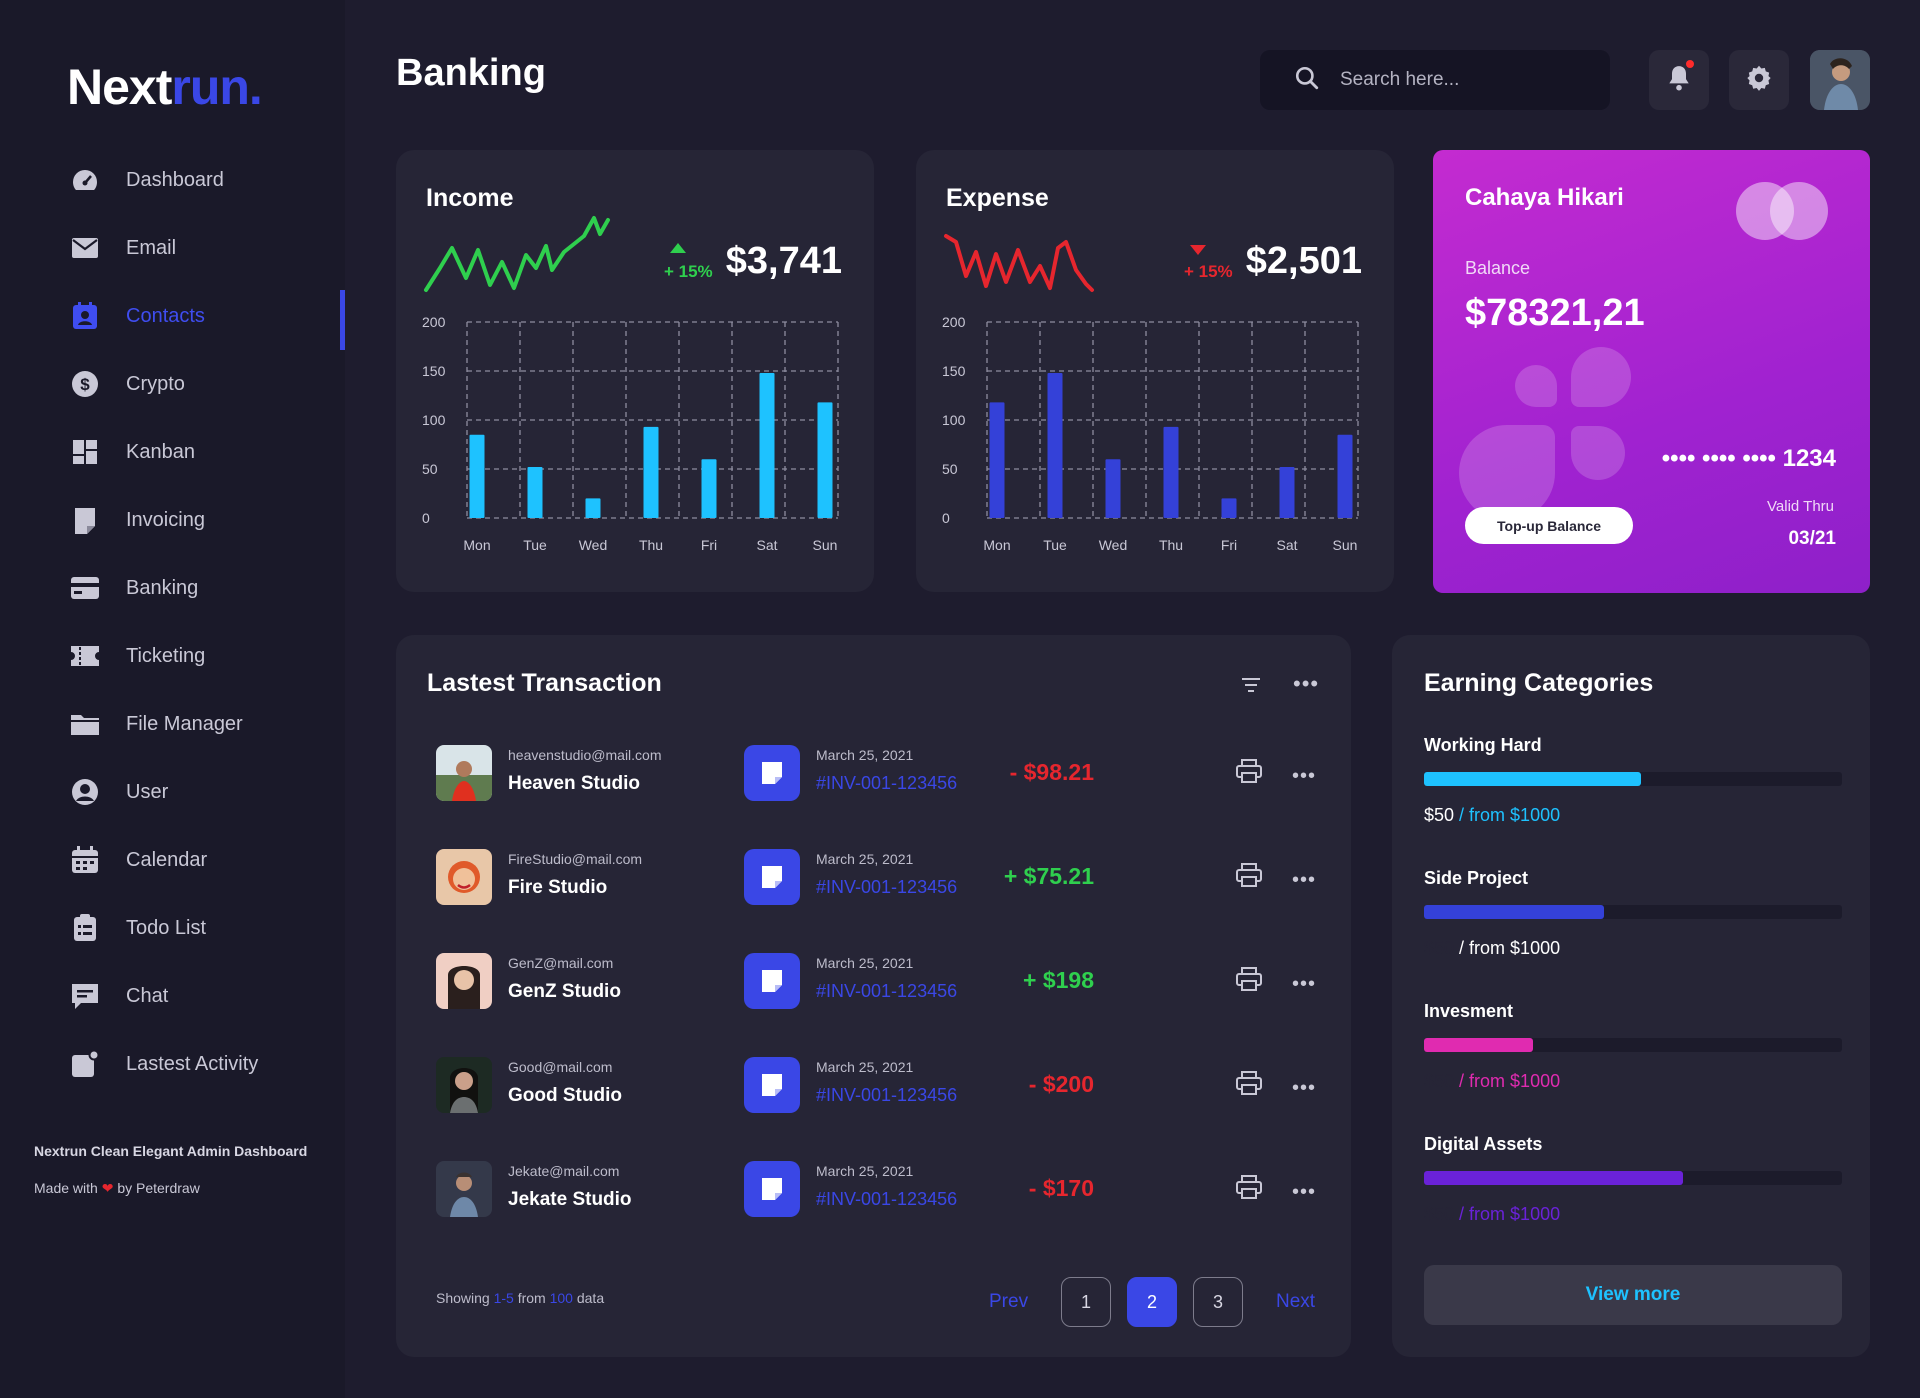  I want to click on sidebar-item-ticketing: Ticketing, so click(172, 656).